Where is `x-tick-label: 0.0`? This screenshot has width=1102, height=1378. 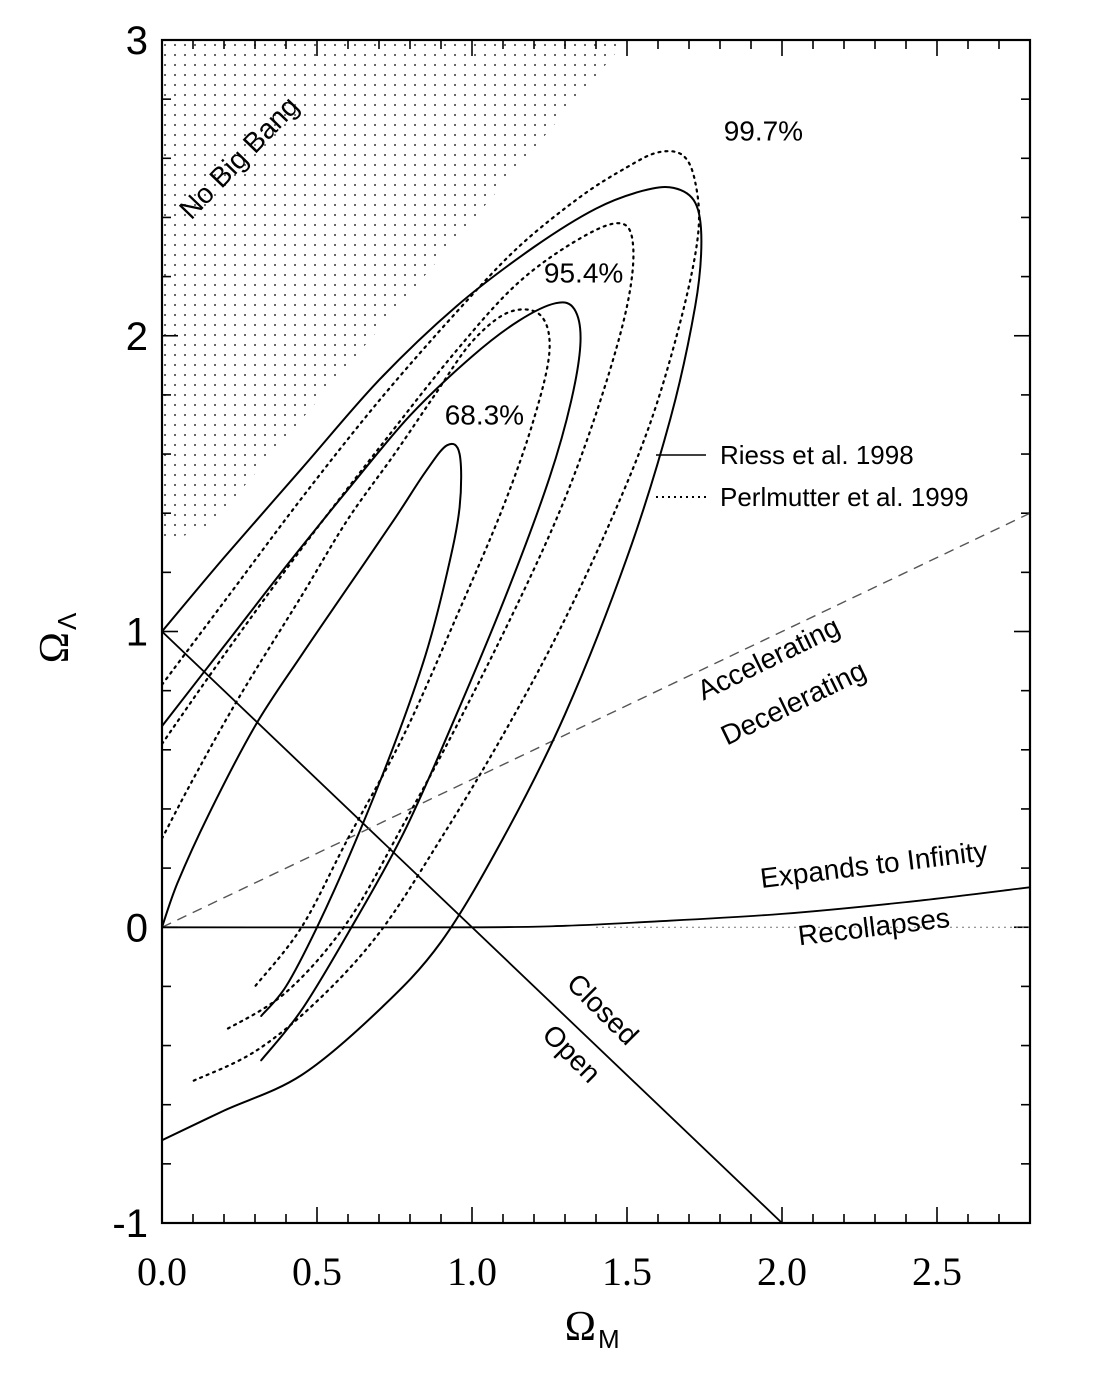 x-tick-label: 0.0 is located at coordinates (162, 1271).